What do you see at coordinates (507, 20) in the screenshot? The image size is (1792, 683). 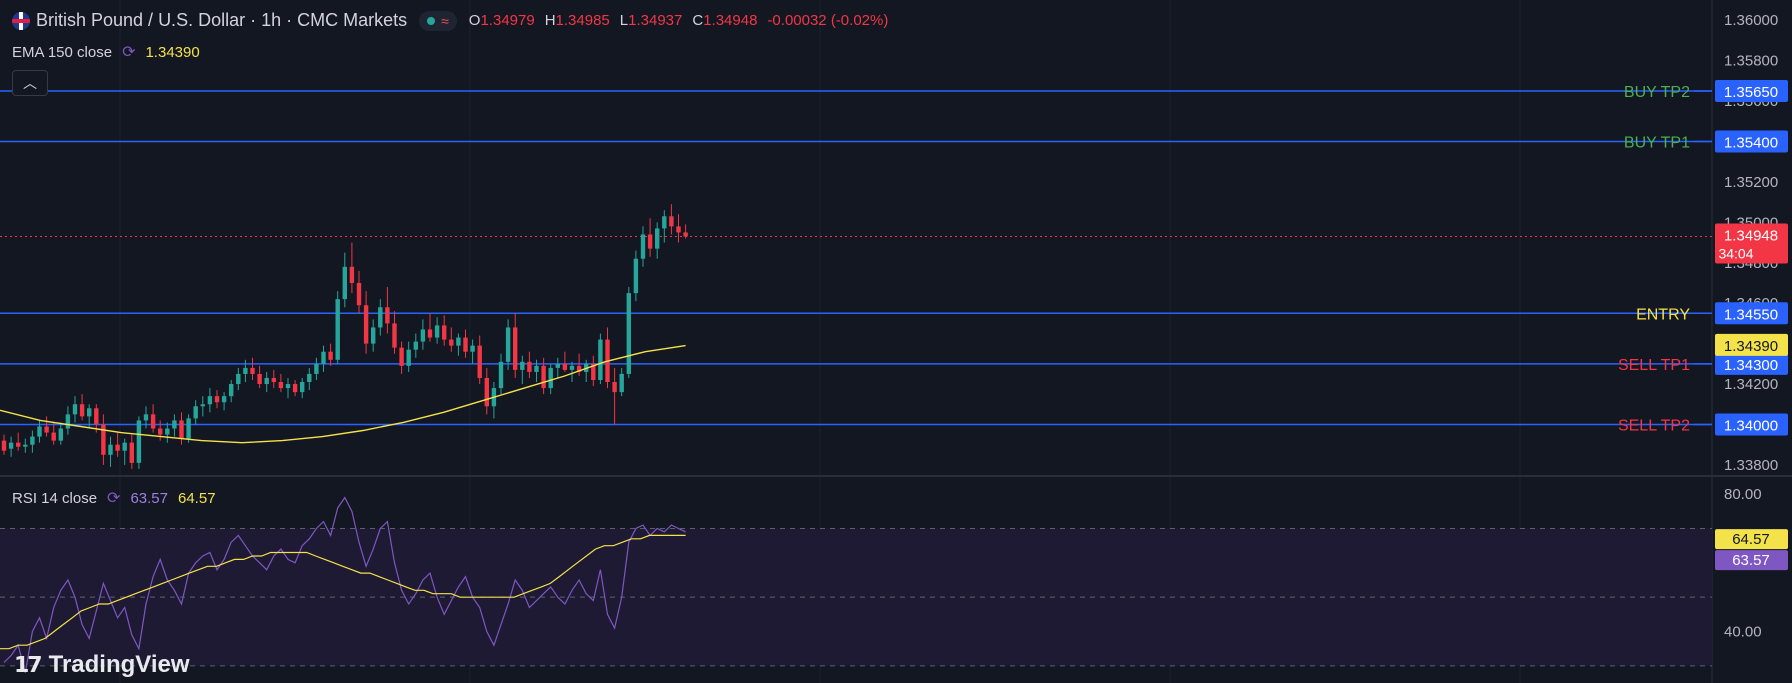 I see `ohlc-open-value: 1.34979` at bounding box center [507, 20].